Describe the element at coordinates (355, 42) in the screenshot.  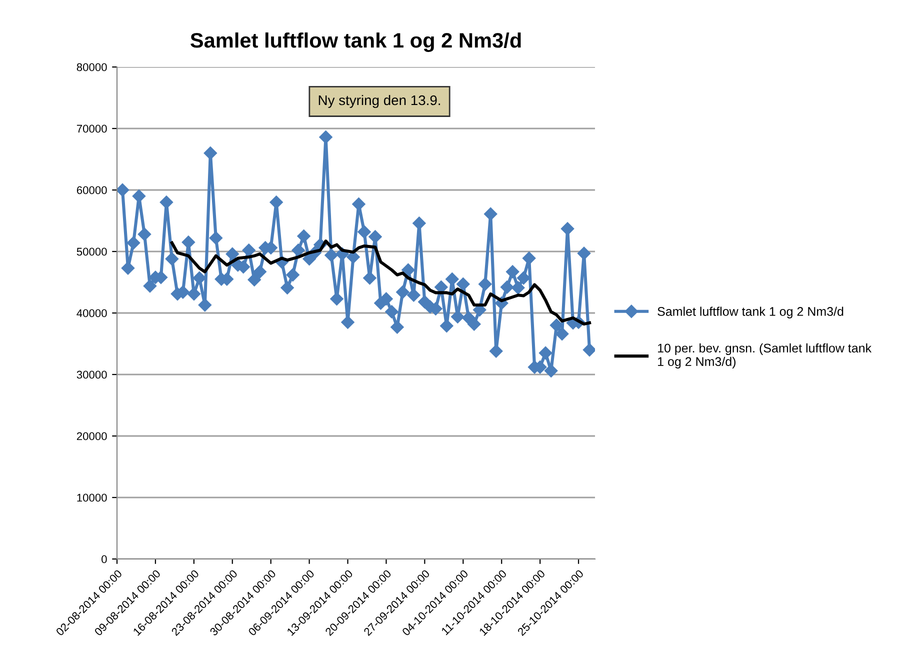
I see `chart-title: Samlet luftflow tank 1 og 2 Nm3/d` at that location.